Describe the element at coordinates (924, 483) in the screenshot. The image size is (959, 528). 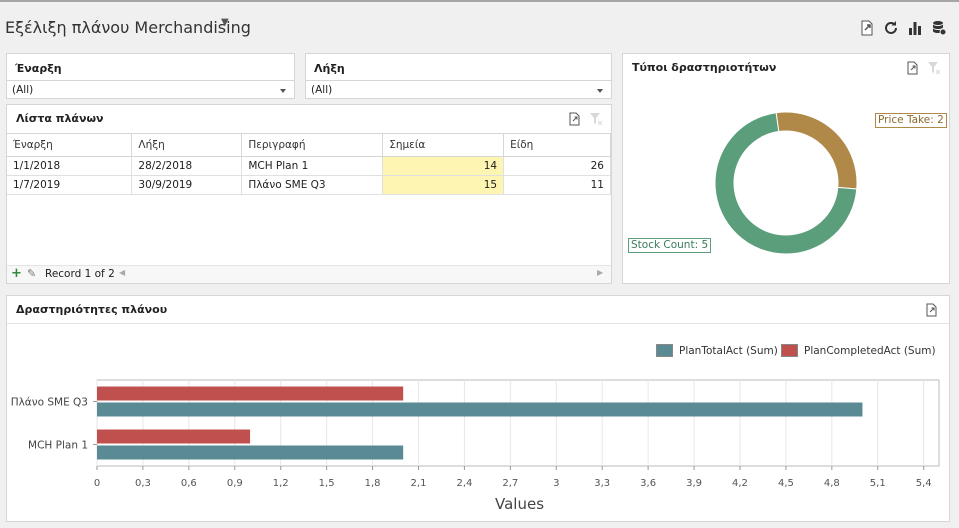
I see `x-tick-label: 5,4` at that location.